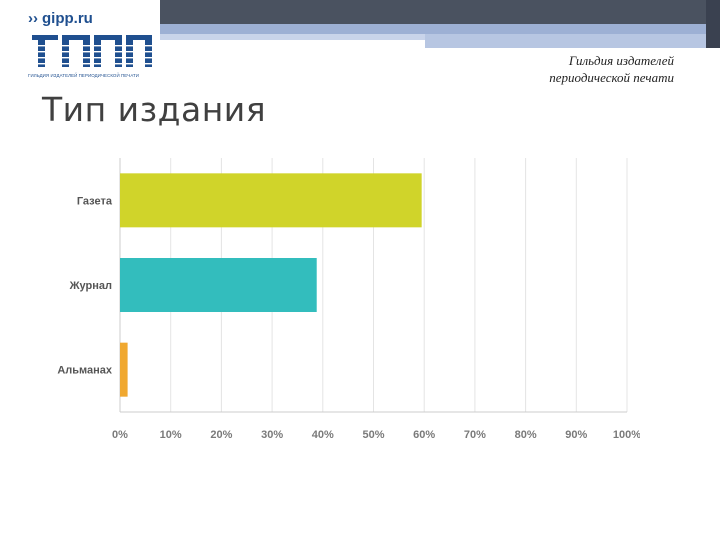 This screenshot has width=720, height=540. What do you see at coordinates (272, 435) in the screenshot?
I see `x-tick-label: 30%` at bounding box center [272, 435].